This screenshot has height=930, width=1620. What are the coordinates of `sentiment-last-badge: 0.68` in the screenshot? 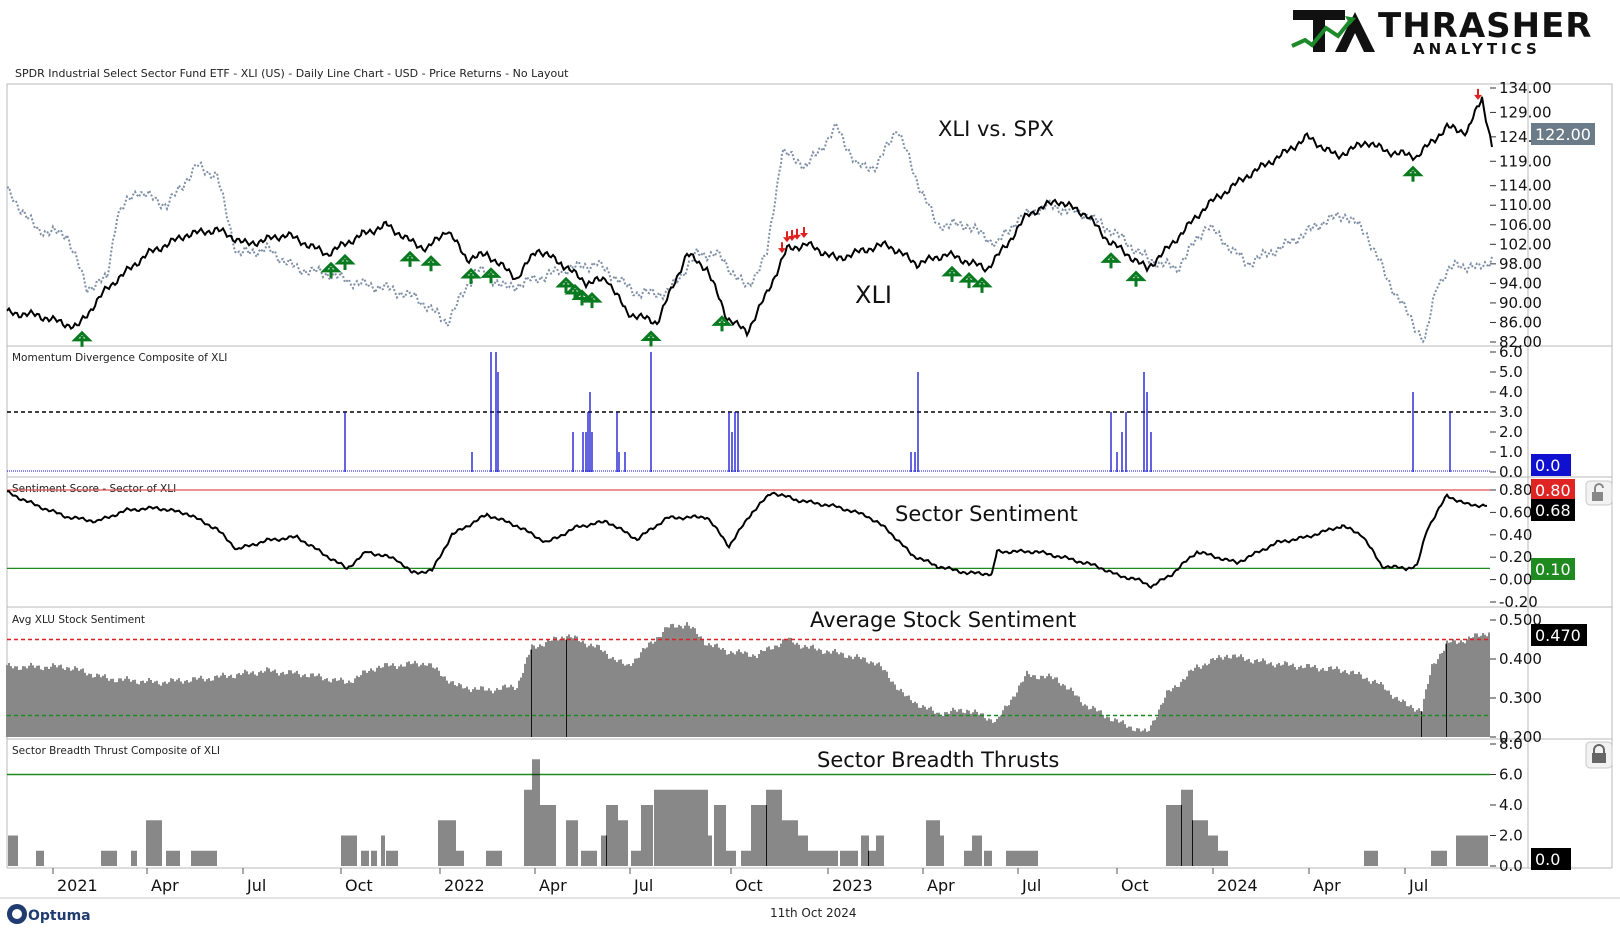 It's located at (1553, 510).